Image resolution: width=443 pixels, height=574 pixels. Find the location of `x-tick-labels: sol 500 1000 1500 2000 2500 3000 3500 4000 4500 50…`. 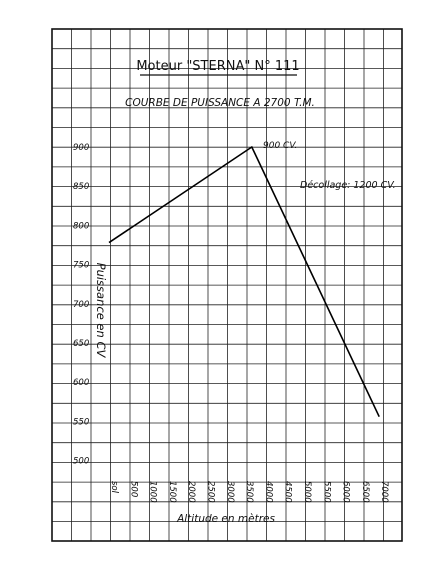

x-tick-labels: sol 500 1000 1500 2000 2500 3000 3500 4000 4500 50… is located at coordinates (249, 492).